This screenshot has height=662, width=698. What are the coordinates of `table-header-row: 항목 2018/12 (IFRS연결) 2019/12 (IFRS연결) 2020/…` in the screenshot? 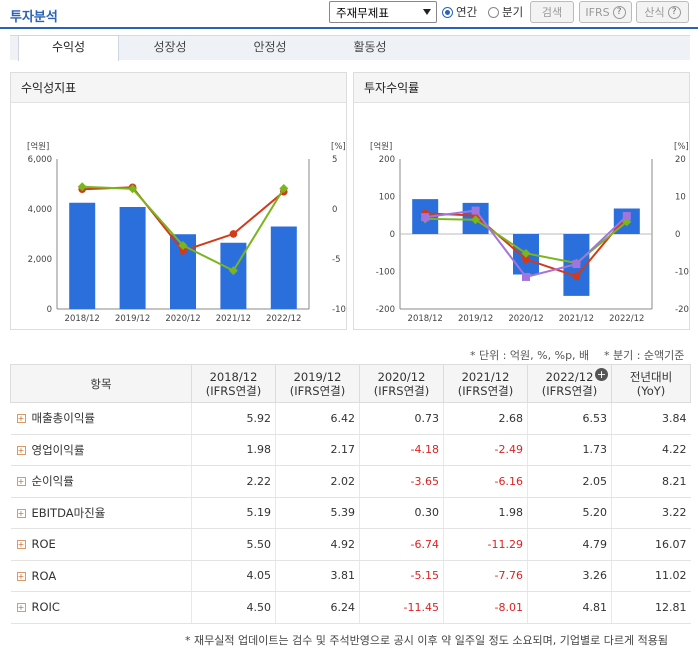 It's located at (350, 383).